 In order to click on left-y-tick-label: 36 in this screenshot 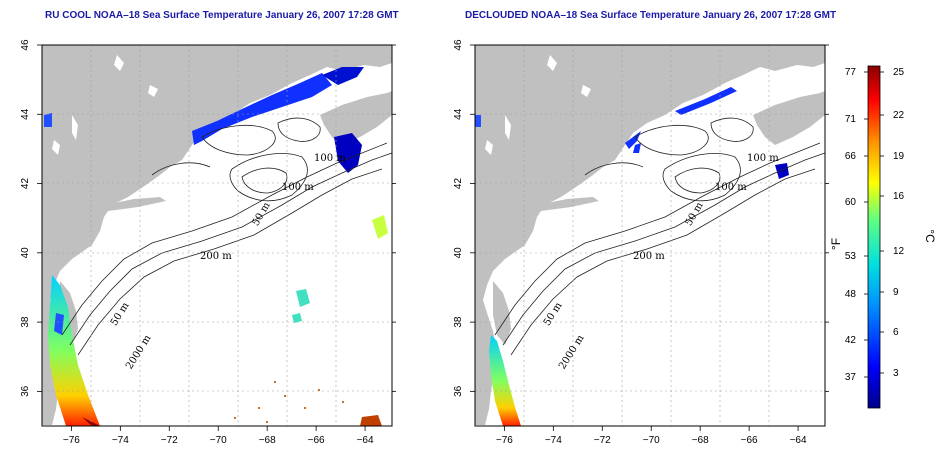, I will do `click(25, 391)`.